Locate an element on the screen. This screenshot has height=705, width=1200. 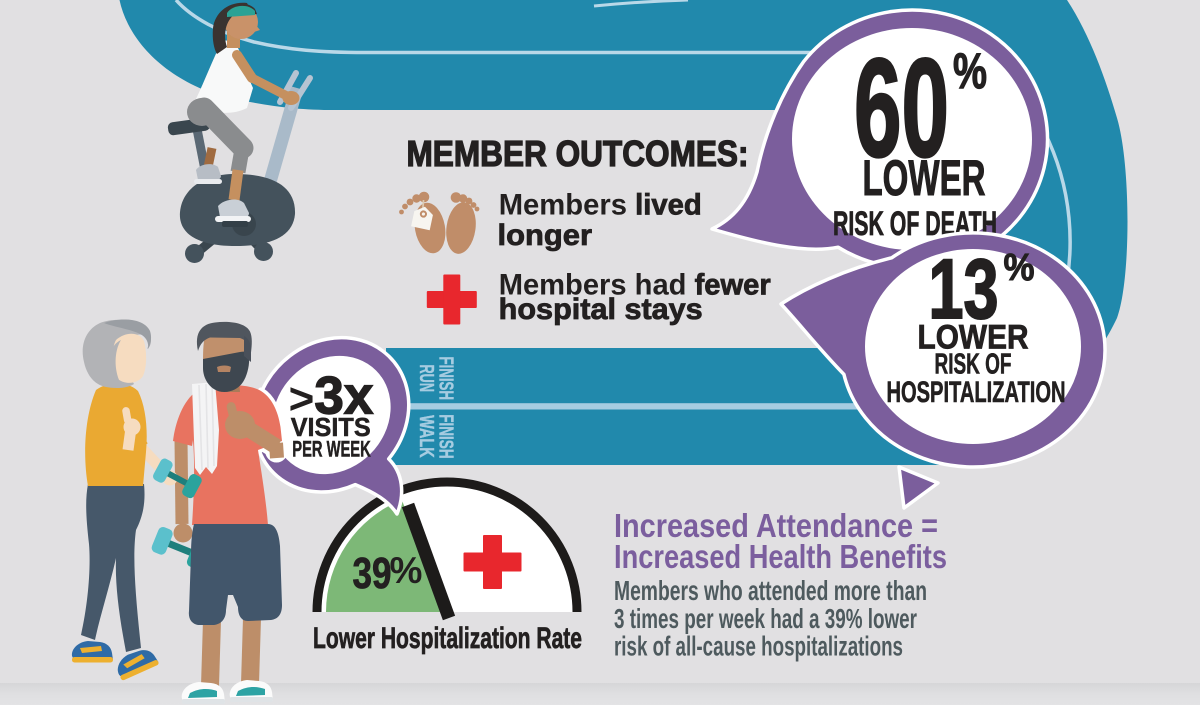
svg-text: Increased Attendance = is located at coordinates (776, 525).